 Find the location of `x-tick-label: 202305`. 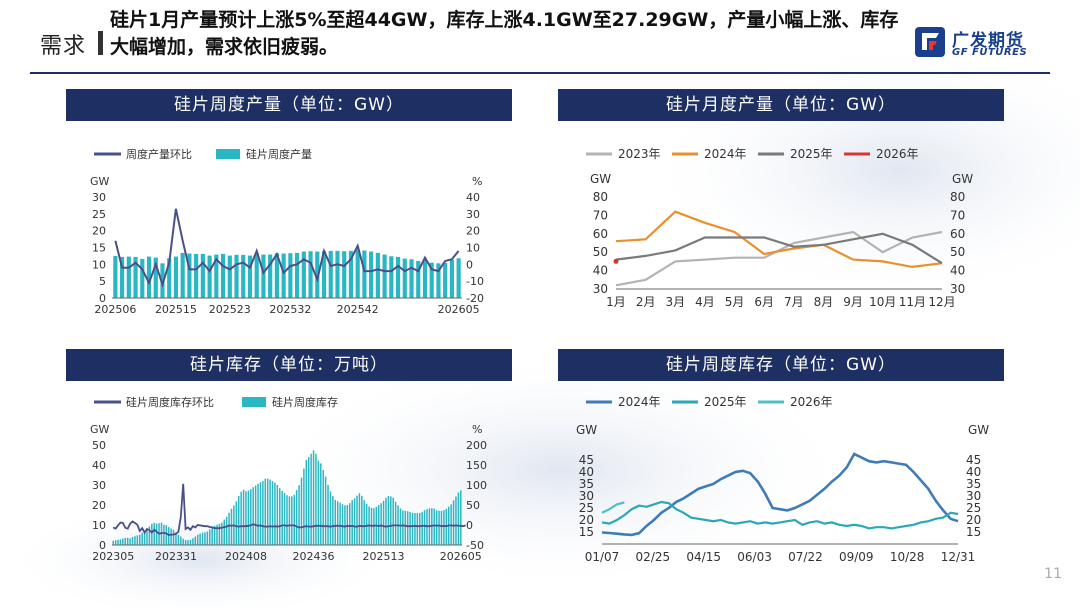

x-tick-label: 202305 is located at coordinates (113, 556).